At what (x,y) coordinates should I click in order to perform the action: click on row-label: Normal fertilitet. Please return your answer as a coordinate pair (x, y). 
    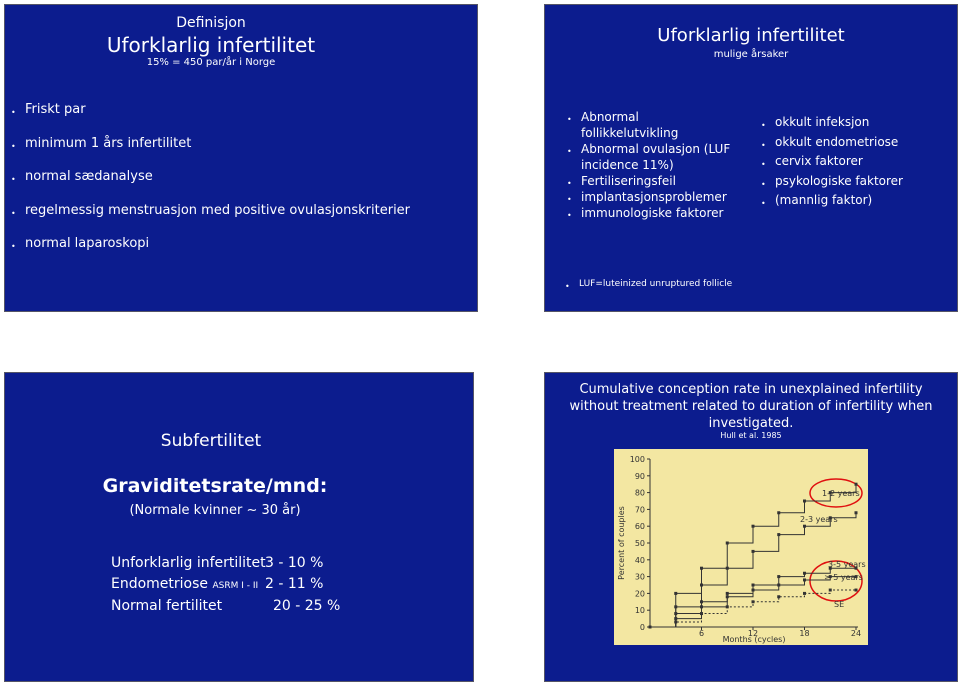
    Looking at the image, I should click on (167, 606).